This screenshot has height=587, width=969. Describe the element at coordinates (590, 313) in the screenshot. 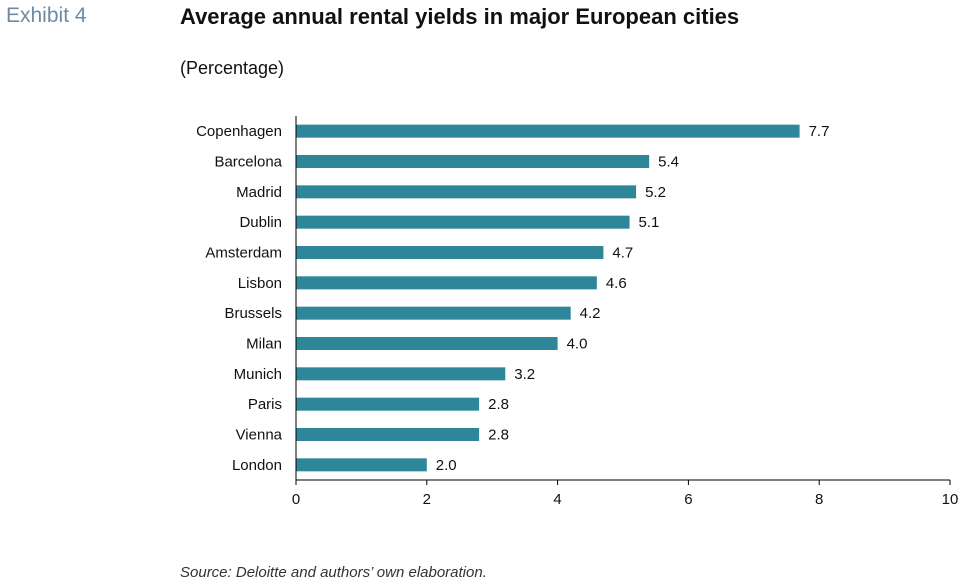

I see `data-label: 4.2` at that location.